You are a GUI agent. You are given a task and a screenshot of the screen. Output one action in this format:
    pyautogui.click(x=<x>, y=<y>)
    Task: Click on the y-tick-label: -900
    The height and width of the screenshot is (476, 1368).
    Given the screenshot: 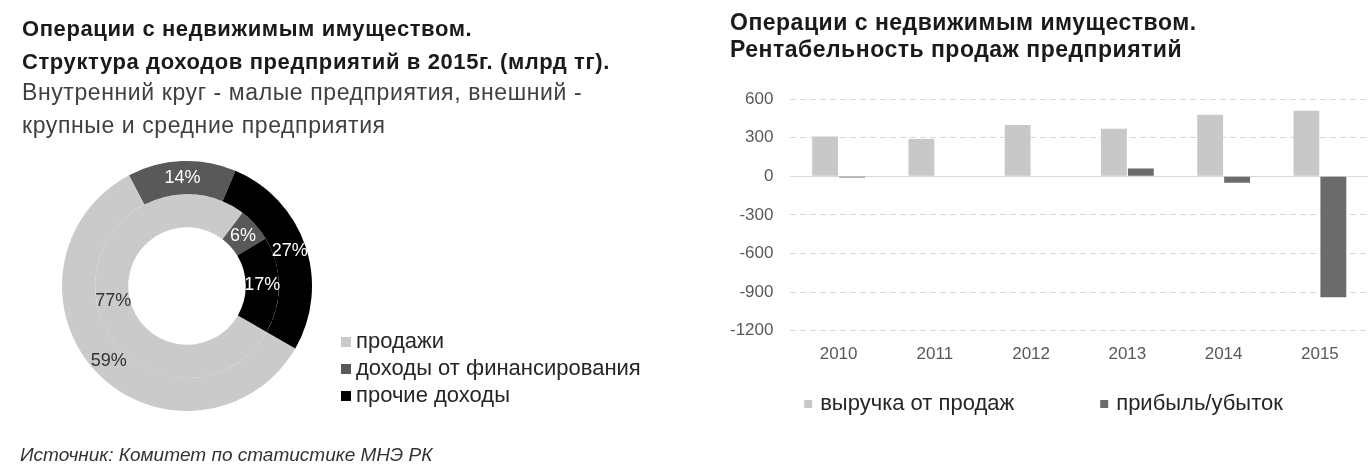 What is the action you would take?
    pyautogui.click(x=756, y=291)
    